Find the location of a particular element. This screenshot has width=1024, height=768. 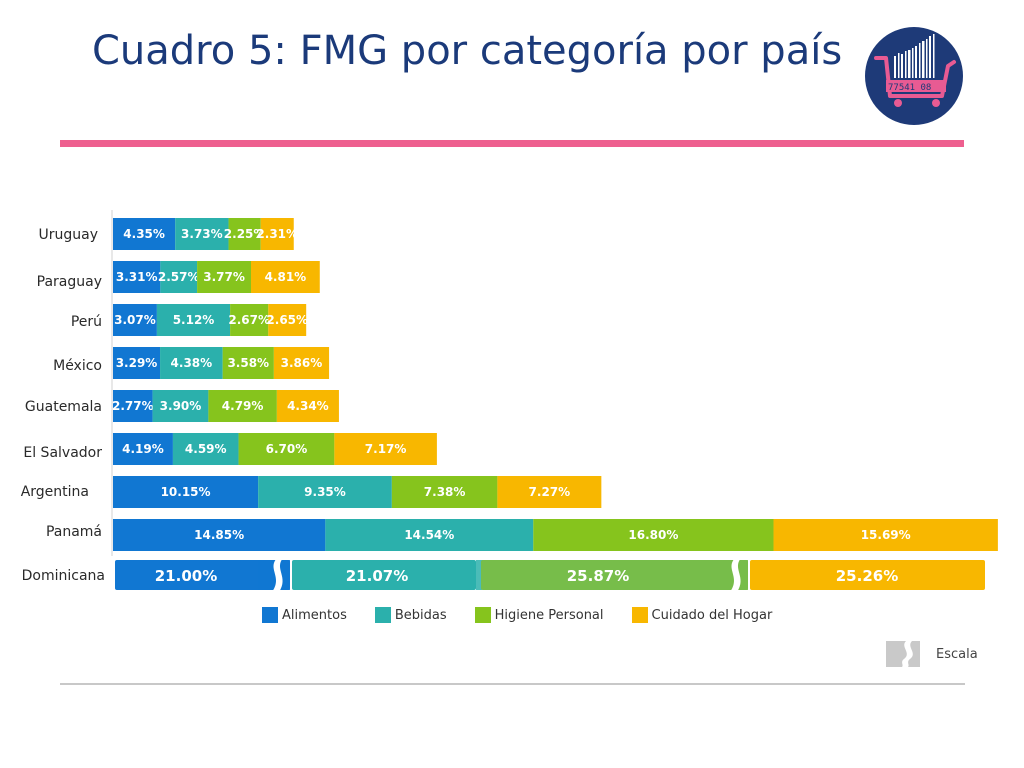

bar-uruguay-higiene-personal is located at coordinates (244, 234).